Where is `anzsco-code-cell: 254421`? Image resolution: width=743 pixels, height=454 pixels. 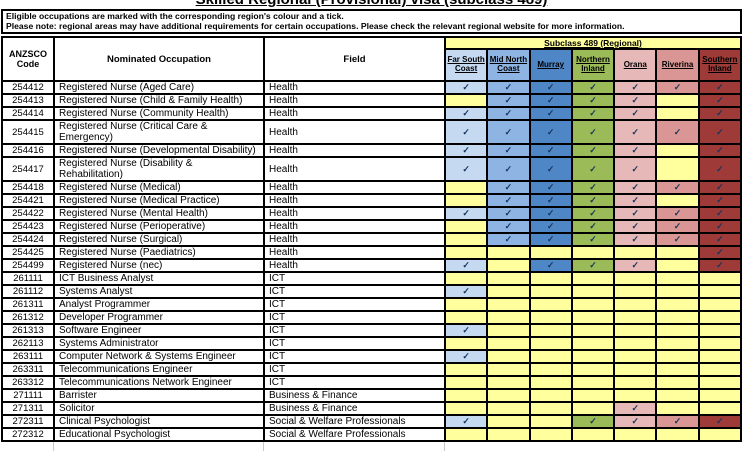 anzsco-code-cell: 254421 is located at coordinates (28, 201).